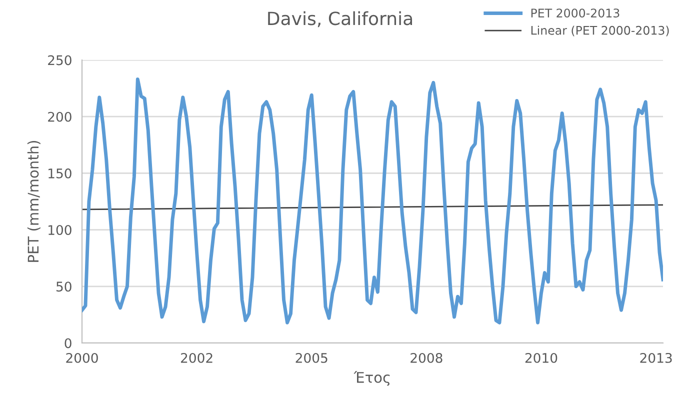 This screenshot has height=407, width=678. I want to click on x-tick-label: 2010, so click(541, 357).